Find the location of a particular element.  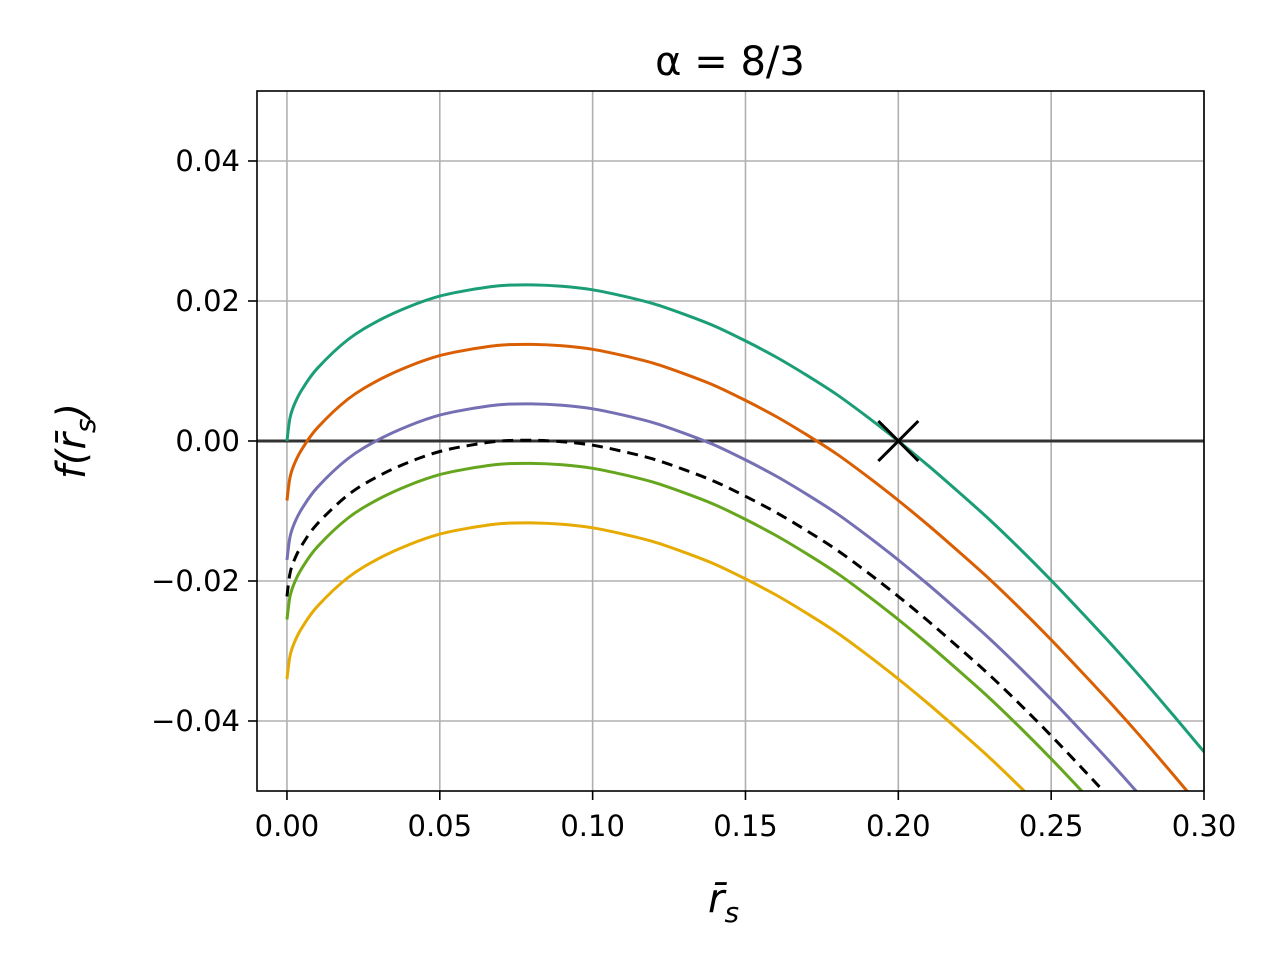

x-tick-label: 0.00 is located at coordinates (287, 826).